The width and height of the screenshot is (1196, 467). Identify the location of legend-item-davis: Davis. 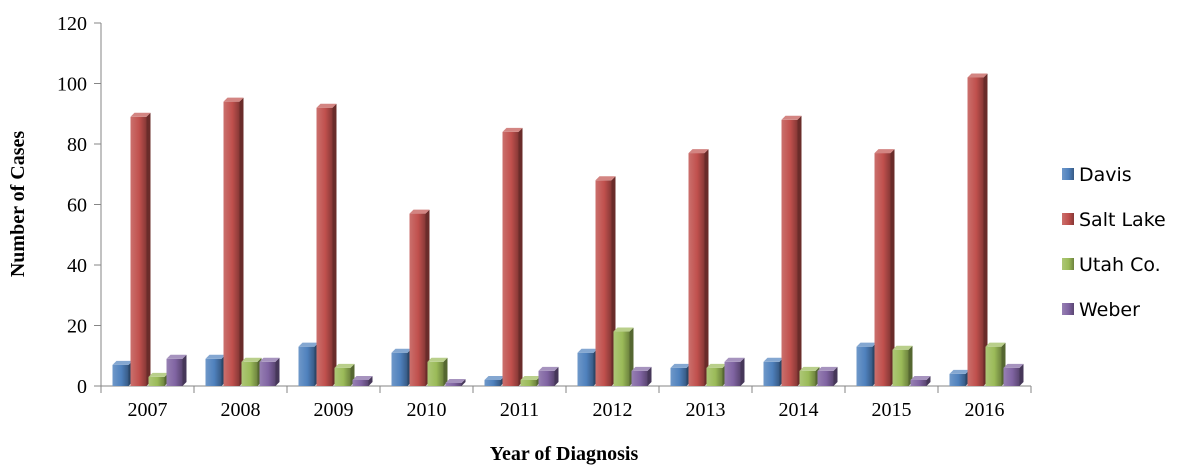
(1097, 175).